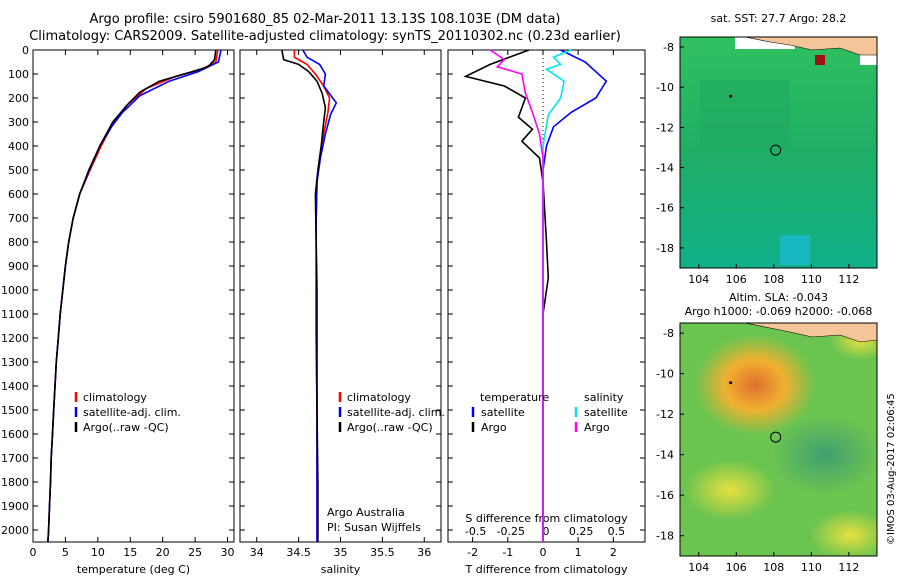 This screenshot has width=900, height=580. What do you see at coordinates (545, 531) in the screenshot?
I see `secondary-tick-label: 0` at bounding box center [545, 531].